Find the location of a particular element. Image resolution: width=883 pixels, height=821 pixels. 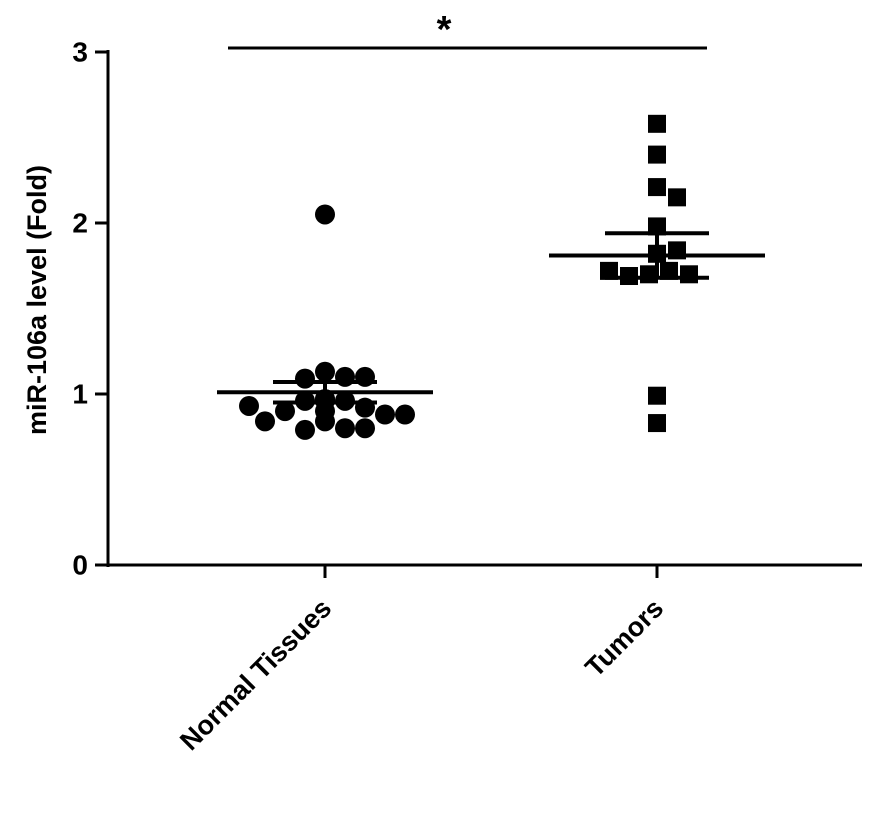

x-tick-label: Normal Tissues is located at coordinates (255, 674).